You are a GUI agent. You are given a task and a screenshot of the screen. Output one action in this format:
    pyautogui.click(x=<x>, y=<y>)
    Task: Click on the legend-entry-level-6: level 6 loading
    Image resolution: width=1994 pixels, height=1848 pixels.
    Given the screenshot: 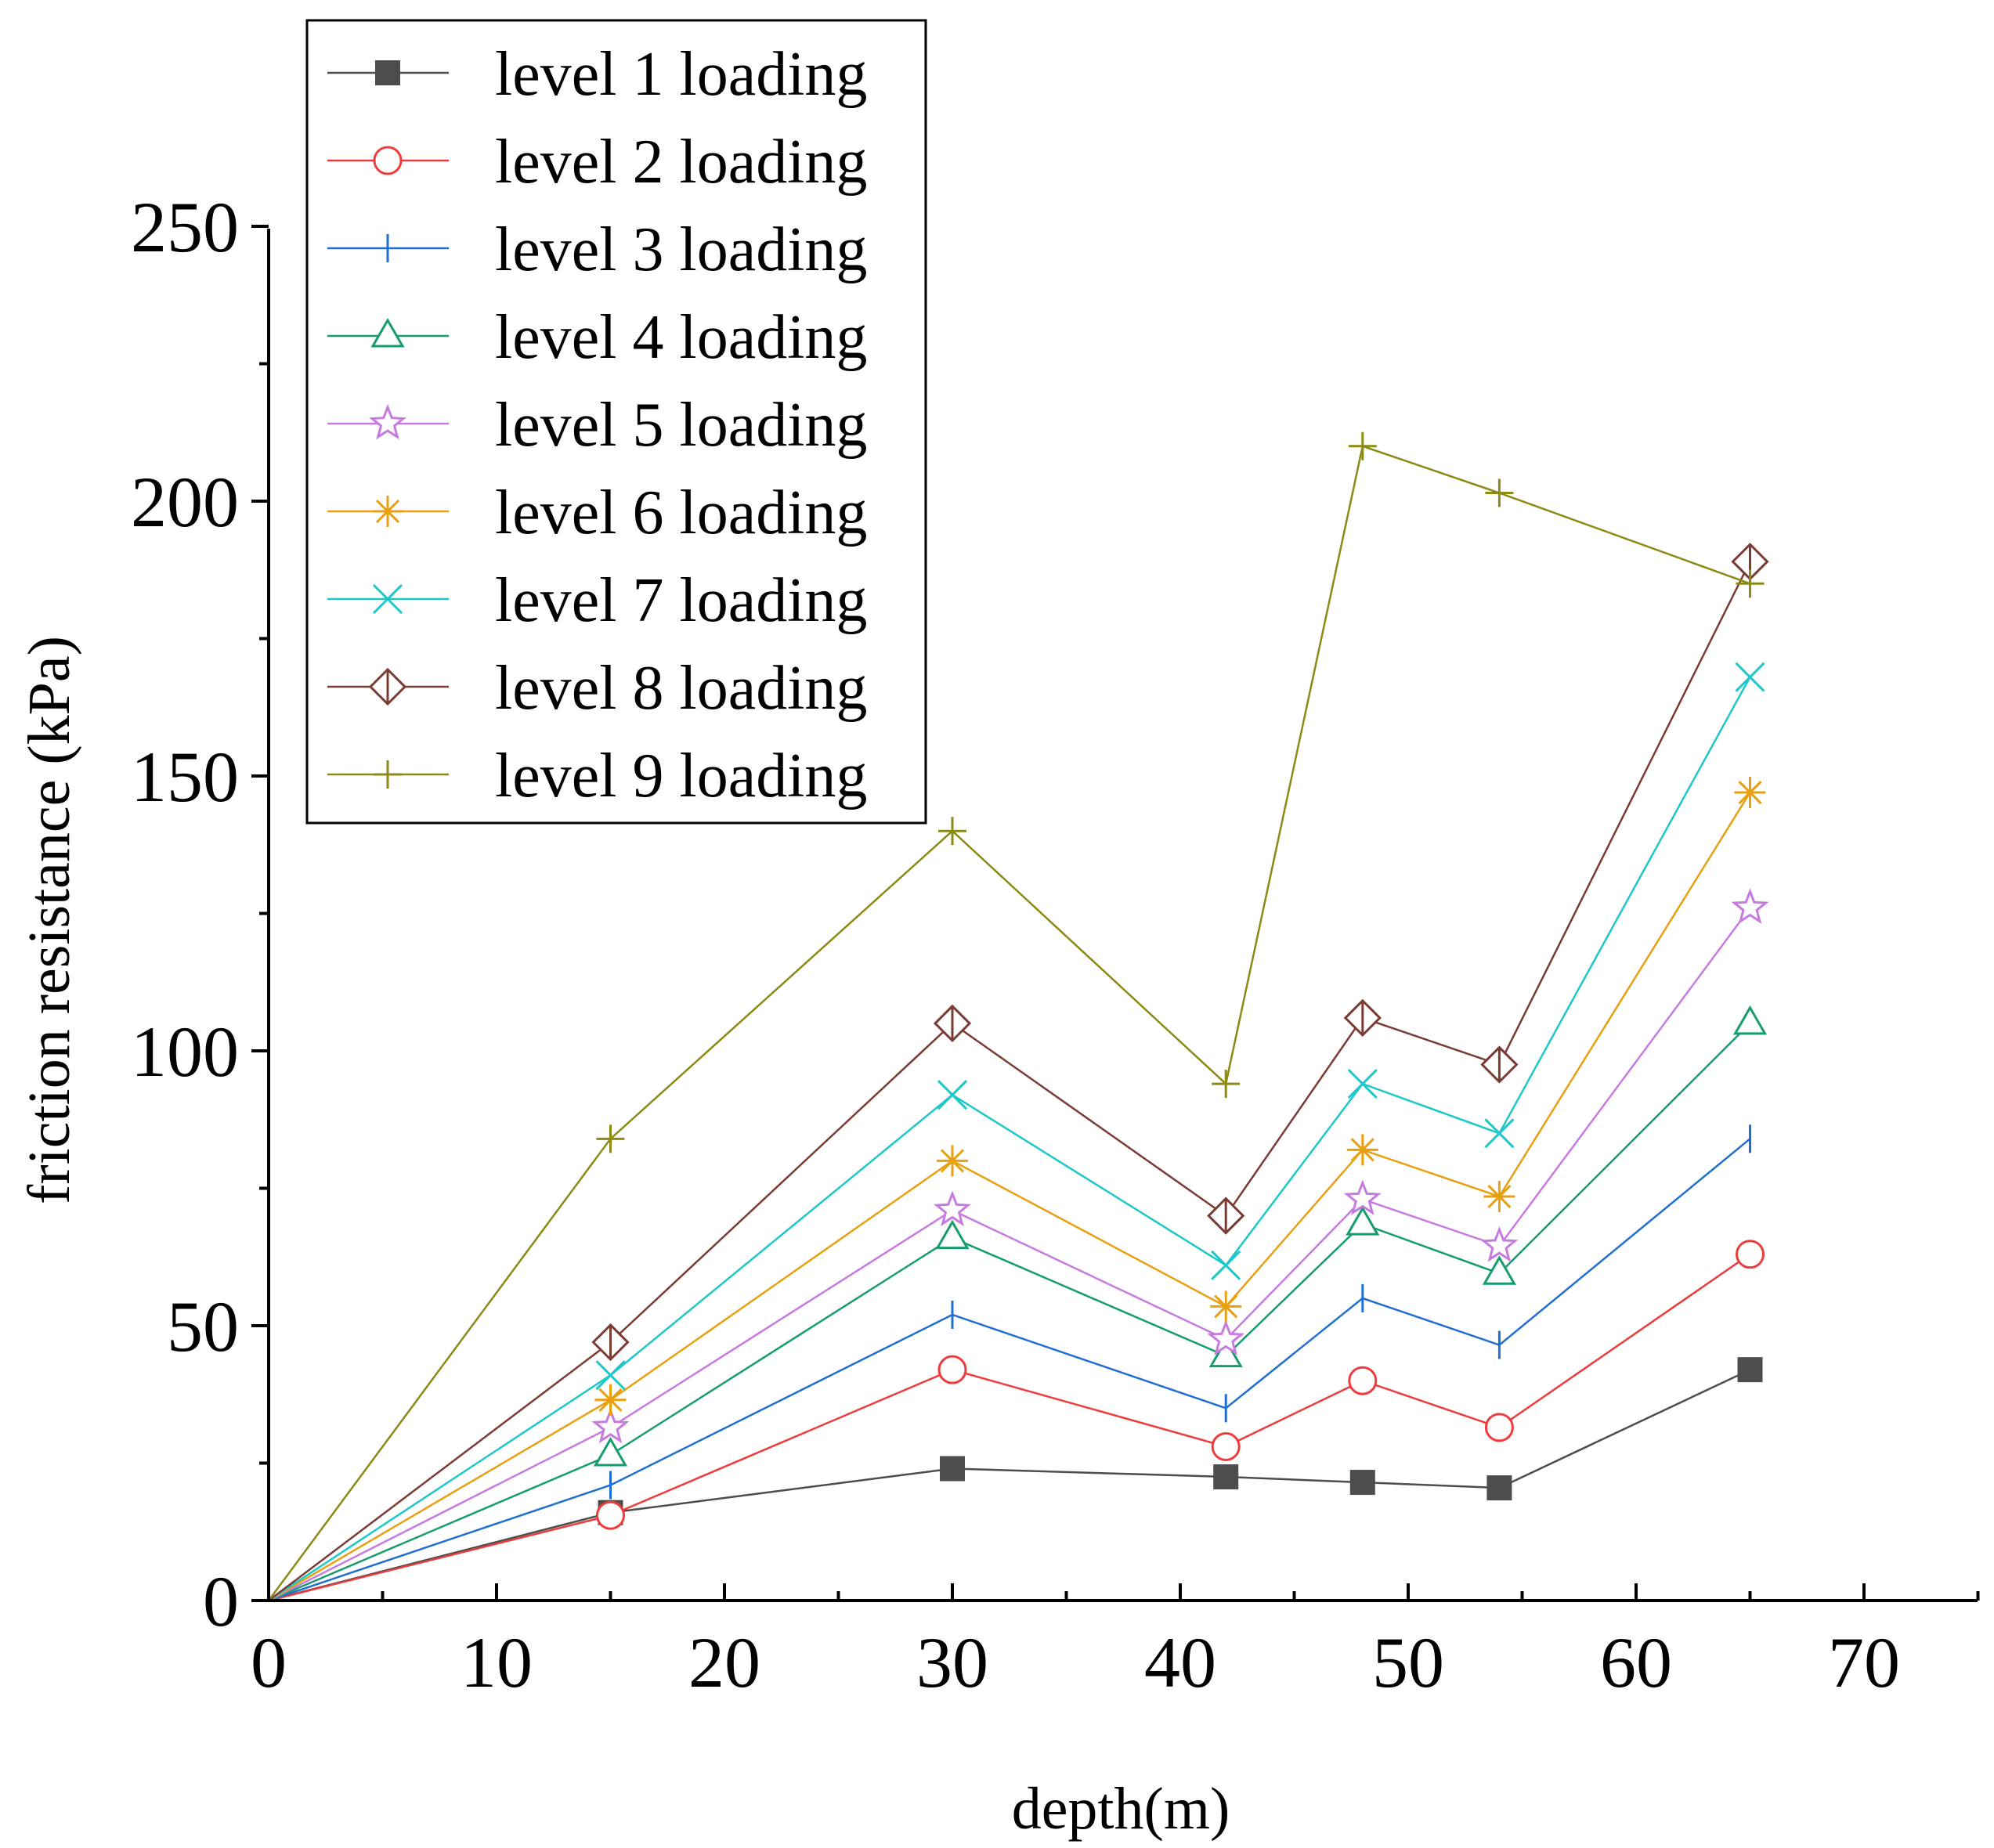 What is the action you would take?
    pyautogui.click(x=597, y=512)
    